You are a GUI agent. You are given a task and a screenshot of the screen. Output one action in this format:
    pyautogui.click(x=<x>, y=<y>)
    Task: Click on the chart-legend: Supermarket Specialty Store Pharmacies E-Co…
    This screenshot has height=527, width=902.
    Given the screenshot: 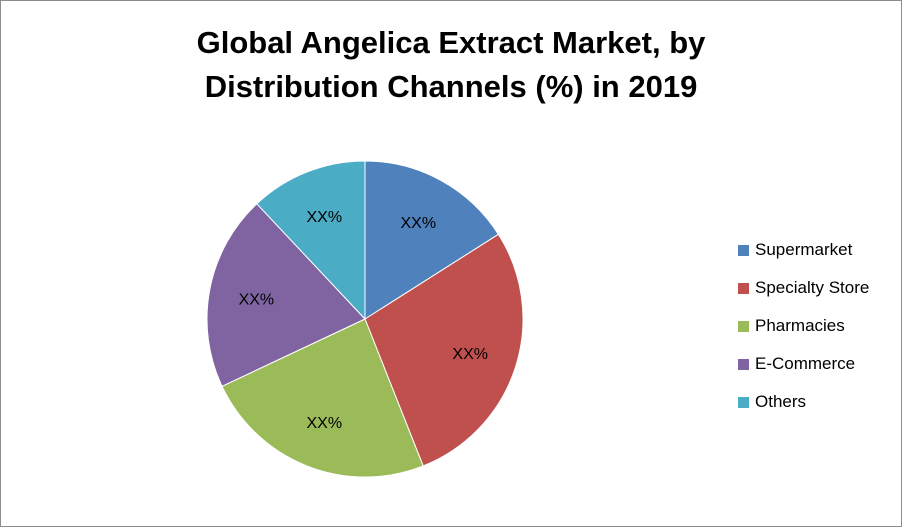 What is the action you would take?
    pyautogui.click(x=803, y=326)
    